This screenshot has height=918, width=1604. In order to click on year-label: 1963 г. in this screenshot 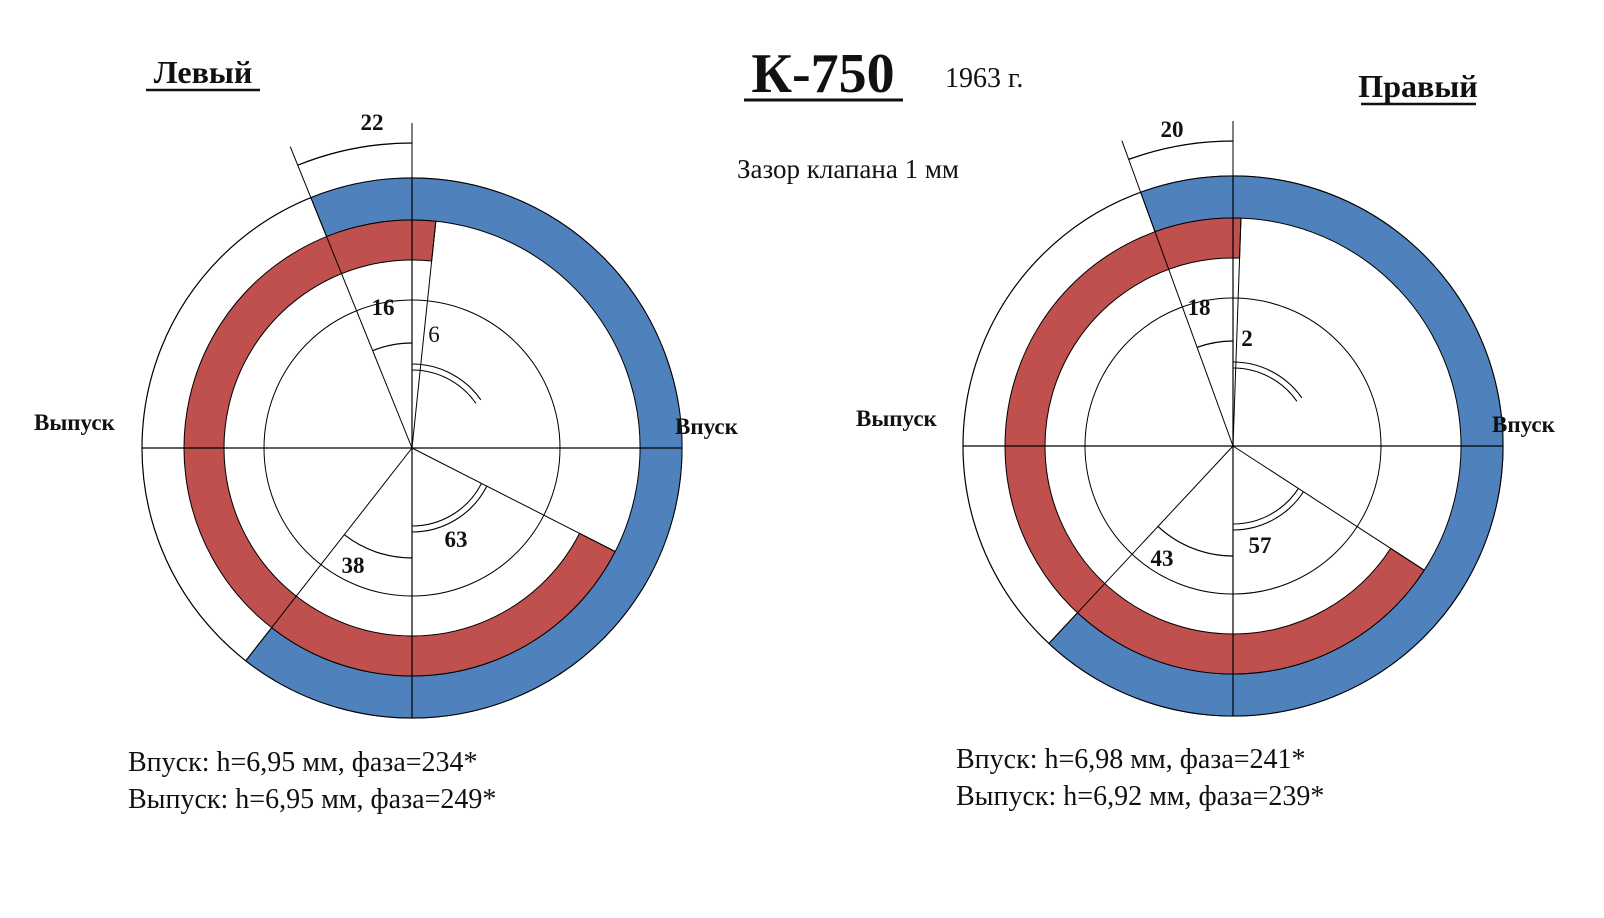, I will do `click(984, 78)`.